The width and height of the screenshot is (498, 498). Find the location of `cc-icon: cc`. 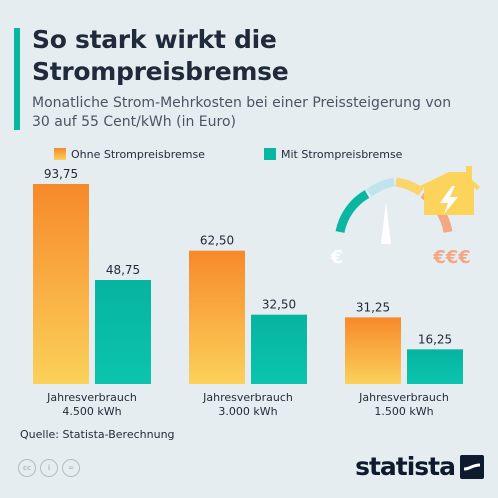

cc-icon: cc is located at coordinates (27, 468).